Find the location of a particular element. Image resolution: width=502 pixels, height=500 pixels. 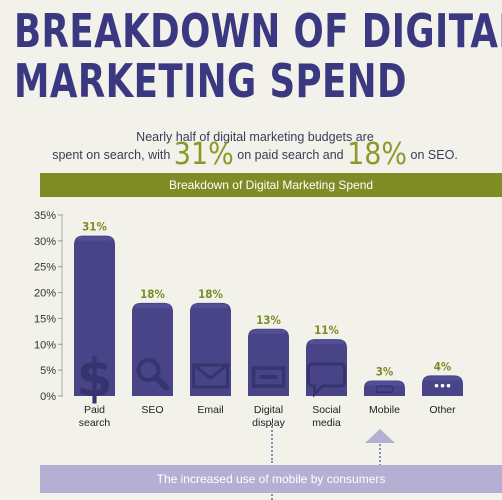

y-tick-label: 35% is located at coordinates (45, 216).